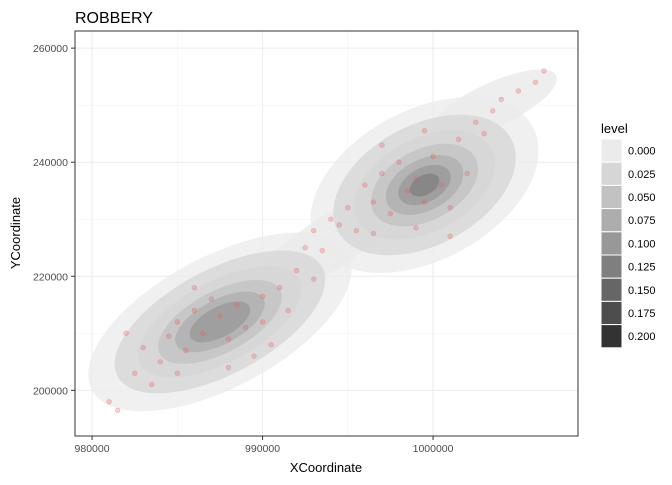 This screenshot has width=672, height=485. Describe the element at coordinates (642, 221) in the screenshot. I see `legend-label: 0.075` at that location.